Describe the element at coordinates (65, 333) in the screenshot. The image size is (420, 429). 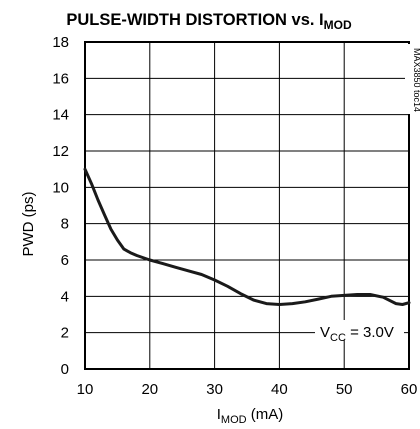
I see `y-tick-label: 2` at that location.